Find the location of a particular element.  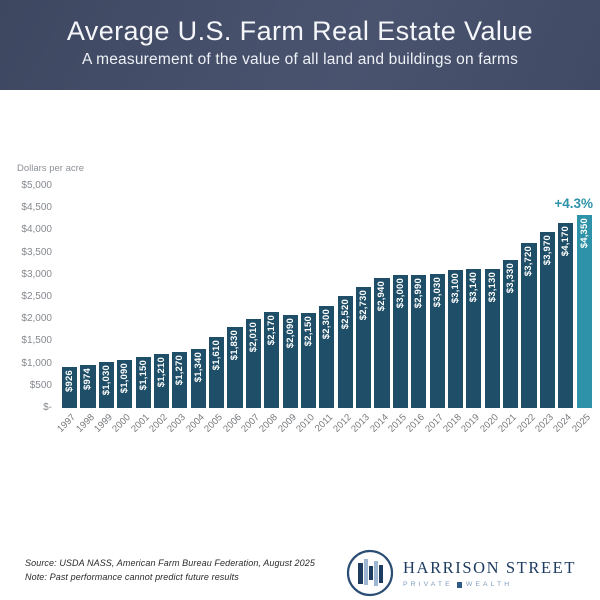

bar-1998: $974 is located at coordinates (88, 386).